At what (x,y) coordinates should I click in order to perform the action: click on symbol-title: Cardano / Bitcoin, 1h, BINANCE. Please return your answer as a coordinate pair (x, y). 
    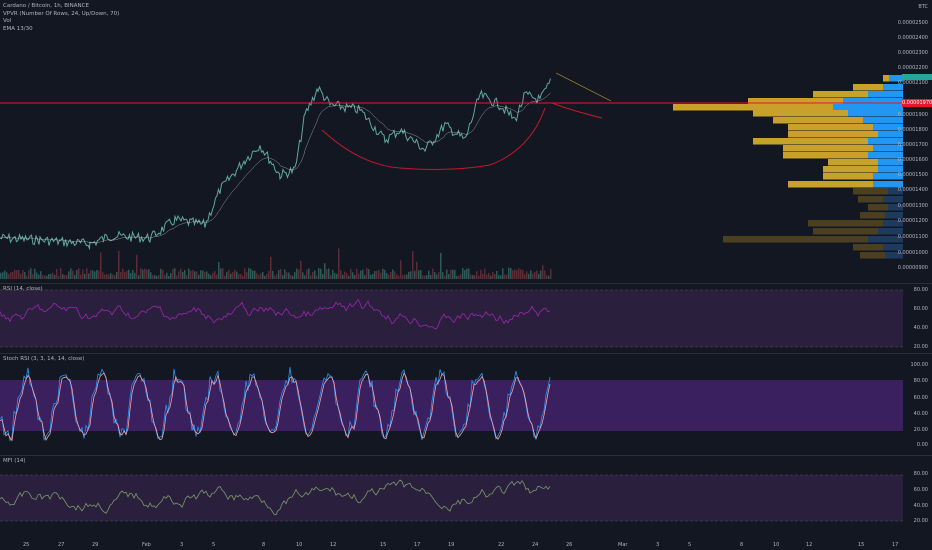
    Looking at the image, I should click on (46, 6).